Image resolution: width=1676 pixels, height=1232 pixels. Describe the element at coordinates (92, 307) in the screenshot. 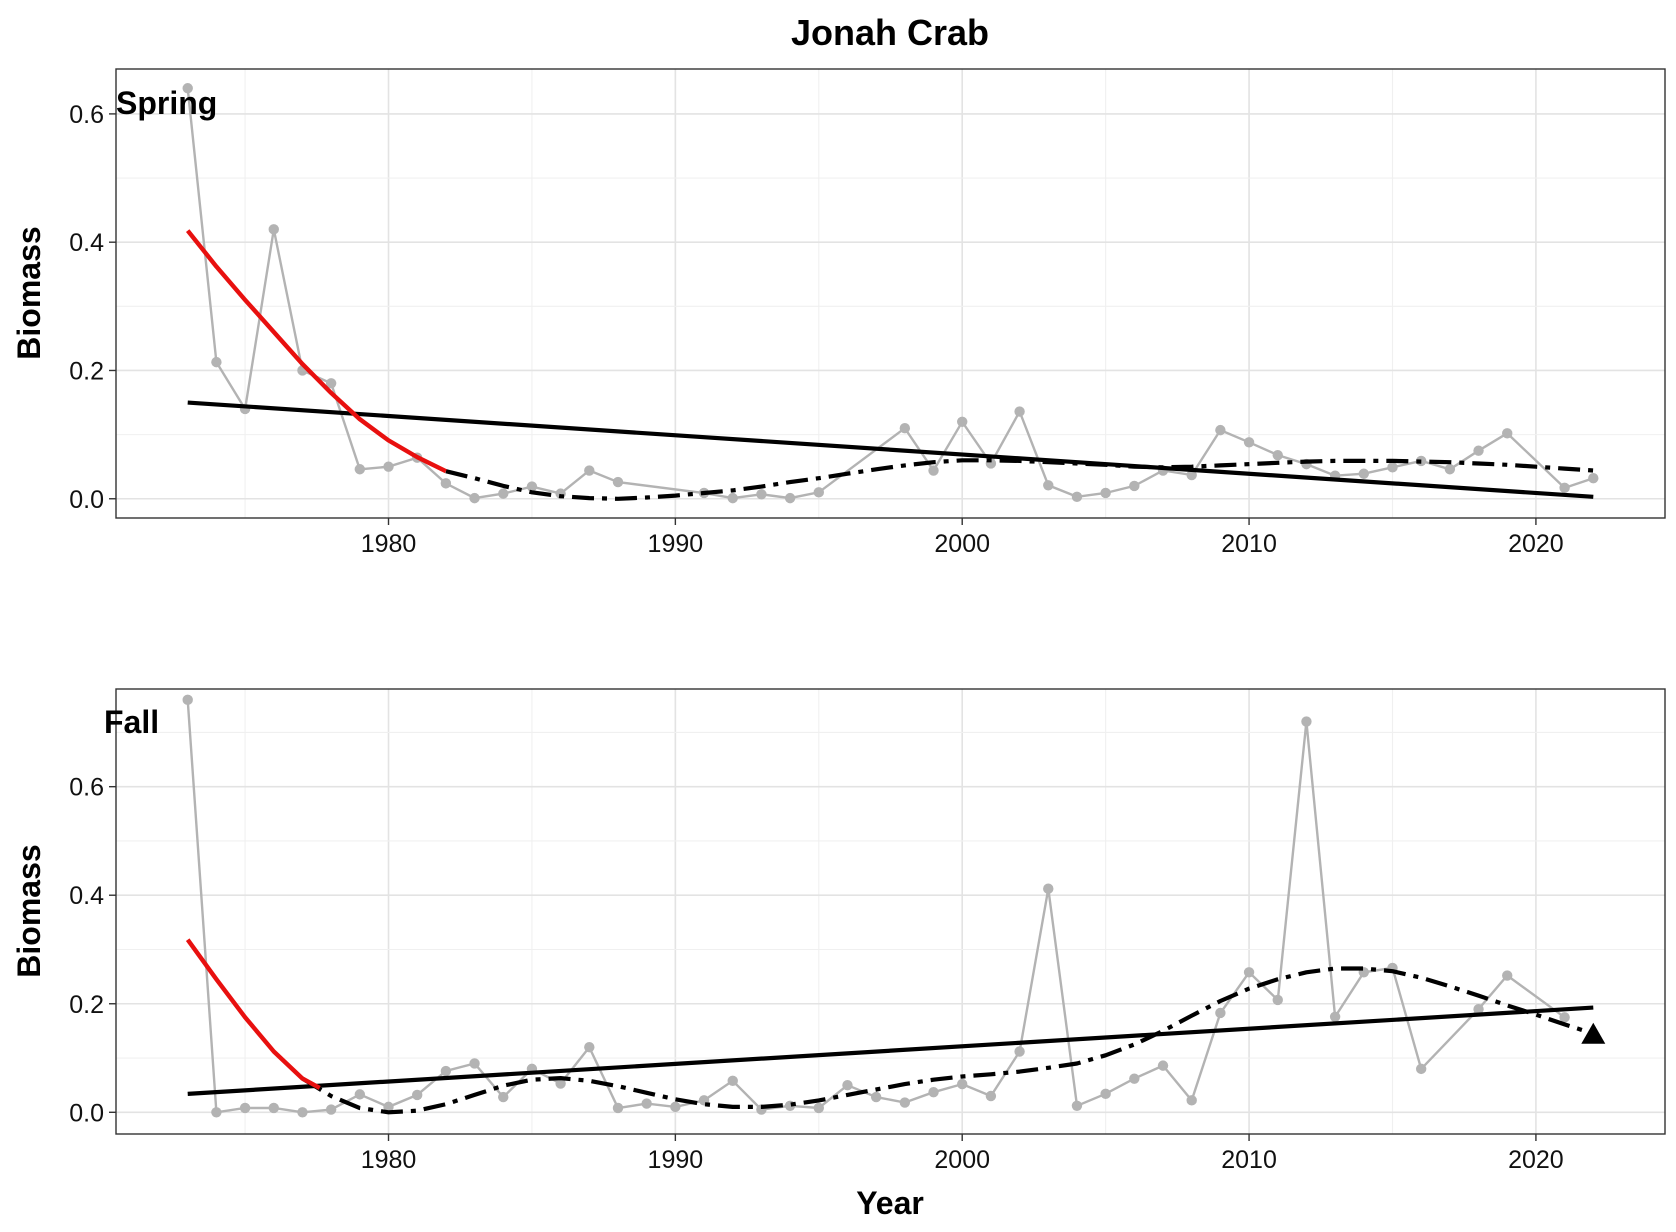

I see `y-axis: 0.0 0.2 0.4 0.6` at that location.